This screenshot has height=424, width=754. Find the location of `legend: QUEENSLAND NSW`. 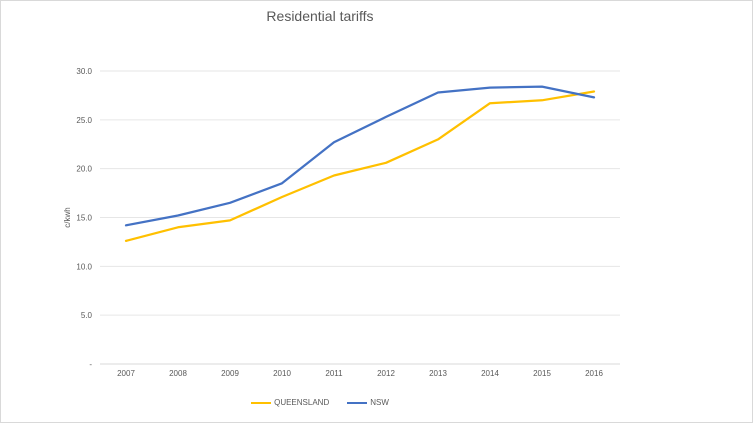

legend: QUEENSLAND NSW is located at coordinates (320, 402).